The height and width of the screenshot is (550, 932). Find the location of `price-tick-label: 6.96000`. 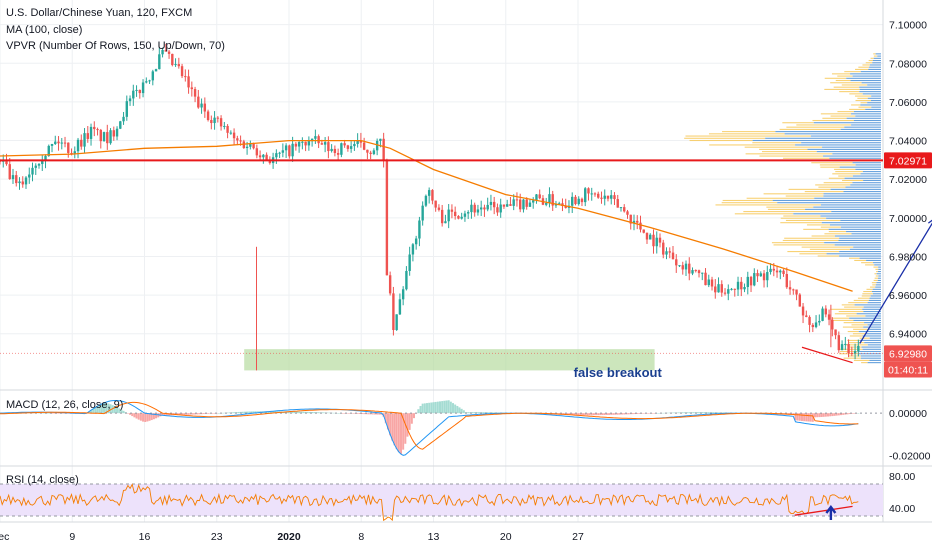

price-tick-label: 6.96000 is located at coordinates (908, 296).